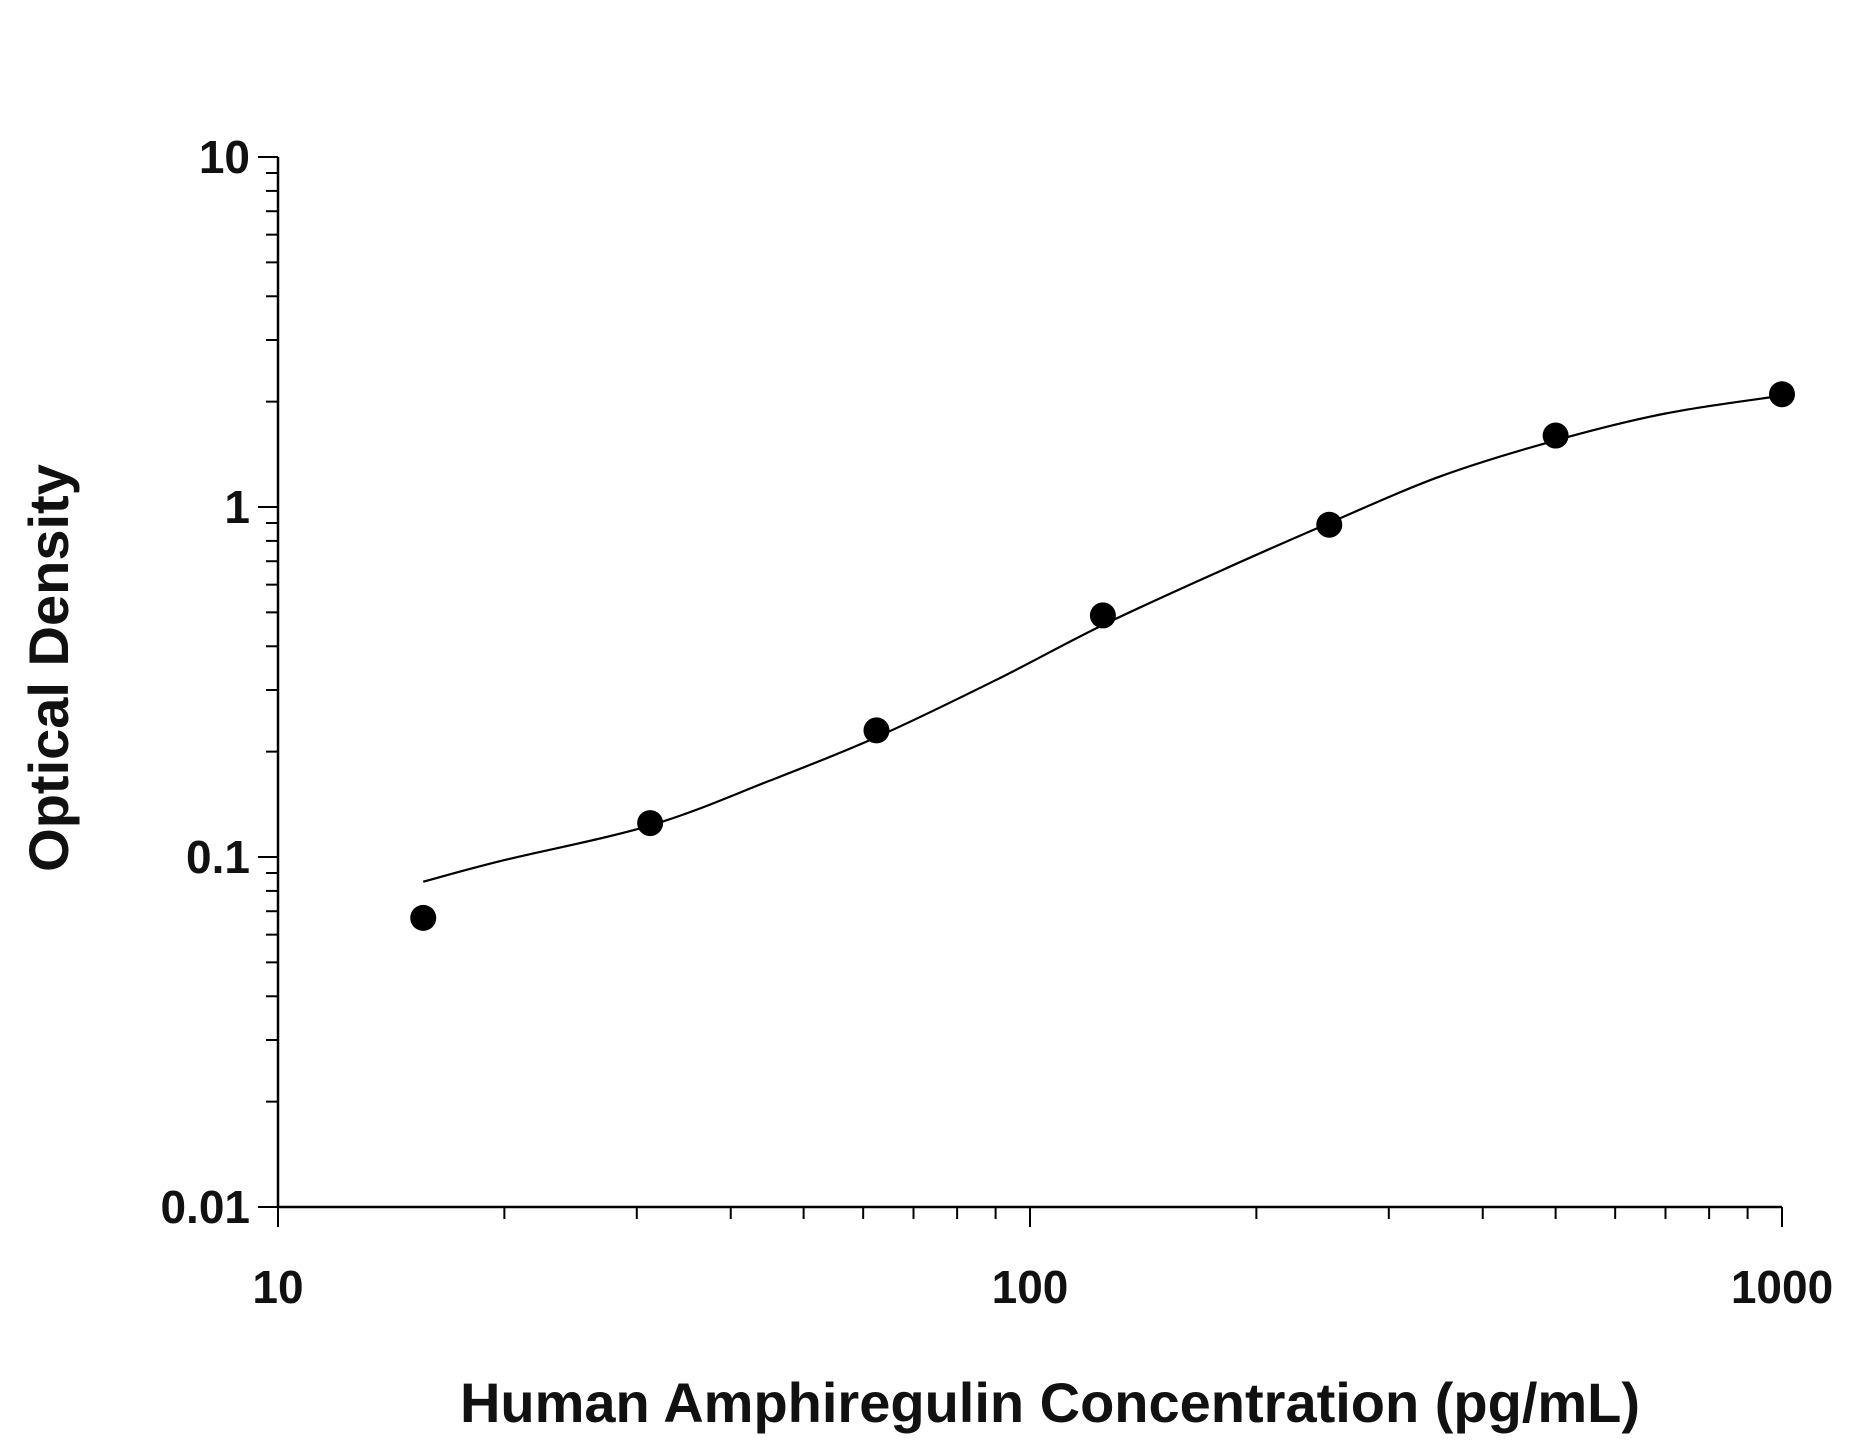 This screenshot has width=1858, height=1444. I want to click on y-tick-label: 0.1, so click(218, 857).